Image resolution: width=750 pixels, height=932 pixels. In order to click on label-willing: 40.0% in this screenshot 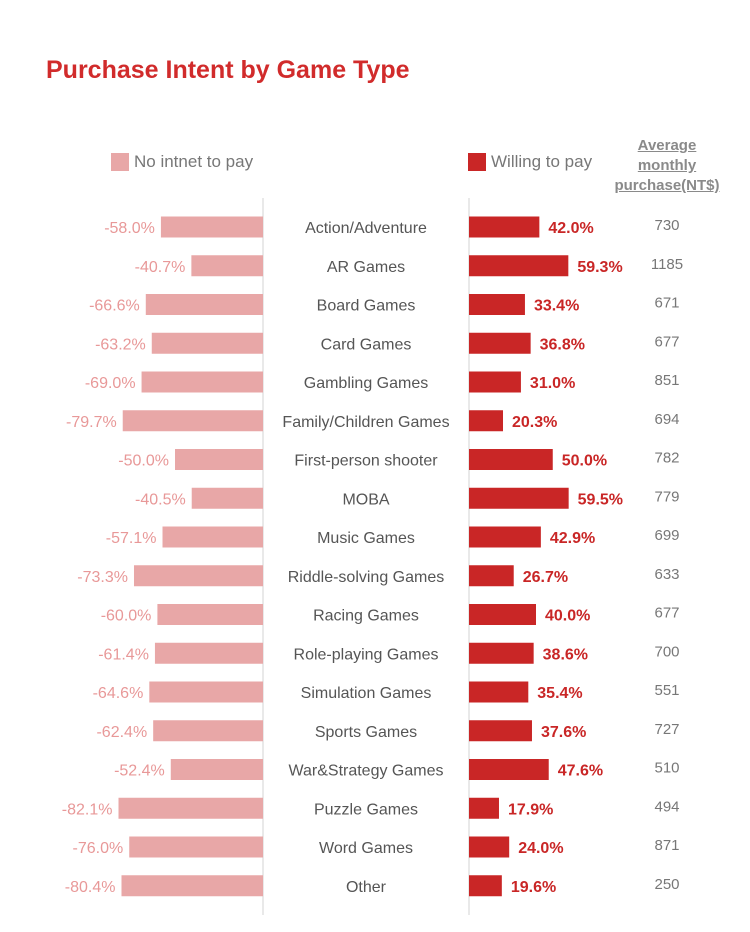, I will do `click(567, 616)`.